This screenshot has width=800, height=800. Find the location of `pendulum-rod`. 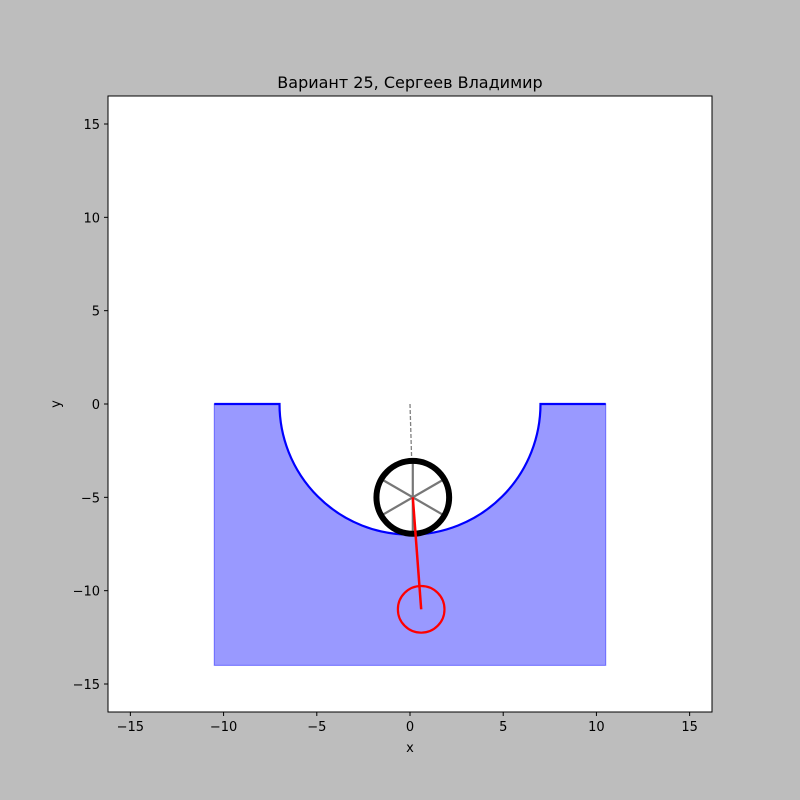

pendulum-rod is located at coordinates (417, 553).